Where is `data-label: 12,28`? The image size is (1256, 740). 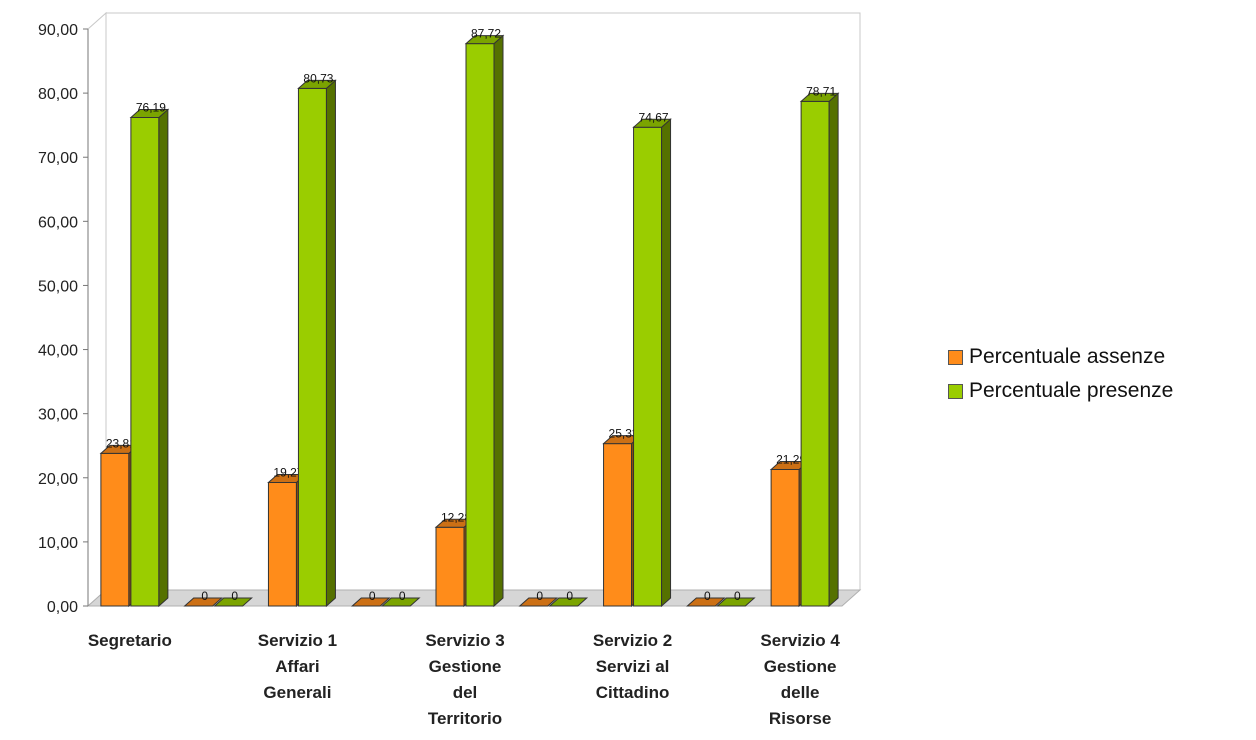
data-label: 12,28 is located at coordinates (456, 517).